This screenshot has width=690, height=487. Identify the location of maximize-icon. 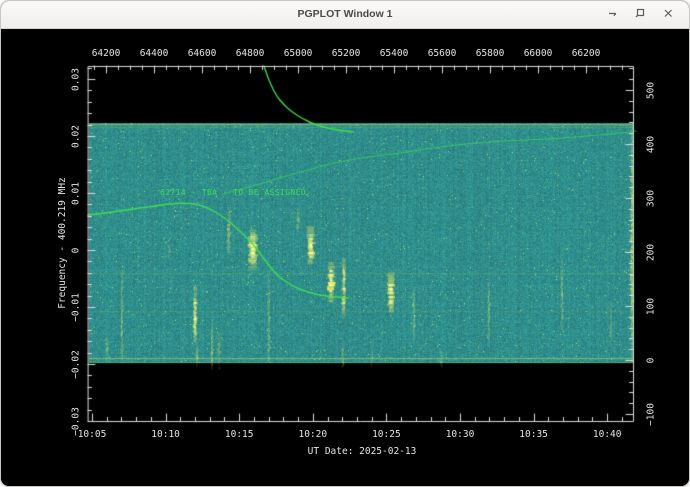
(640, 15).